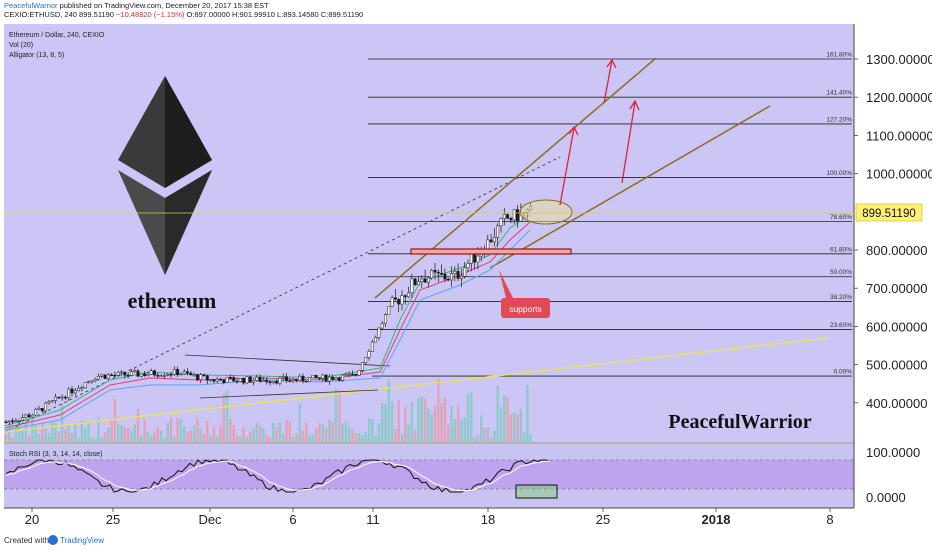 The image size is (932, 550). What do you see at coordinates (429, 517) in the screenshot?
I see `time-axis: 20 25 Dec 6 11 18 25 2018 8` at bounding box center [429, 517].